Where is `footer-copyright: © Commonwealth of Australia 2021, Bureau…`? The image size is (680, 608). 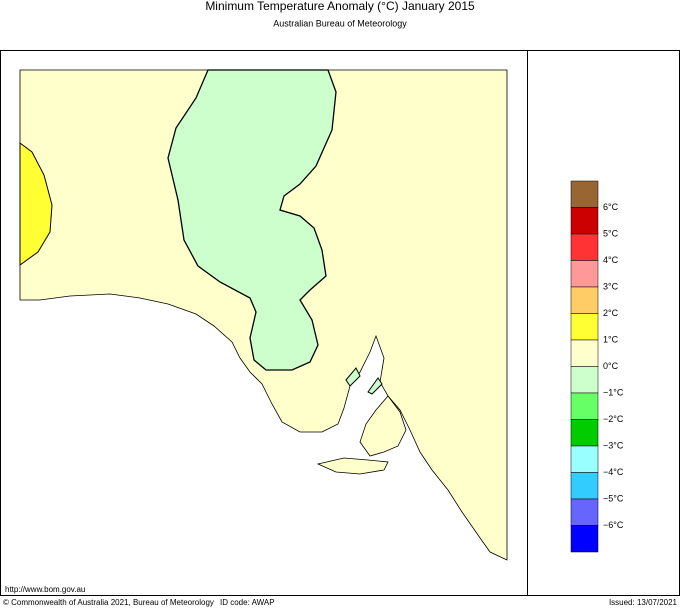 footer-copyright: © Commonwealth of Australia 2021, Bureau… is located at coordinates (108, 602).